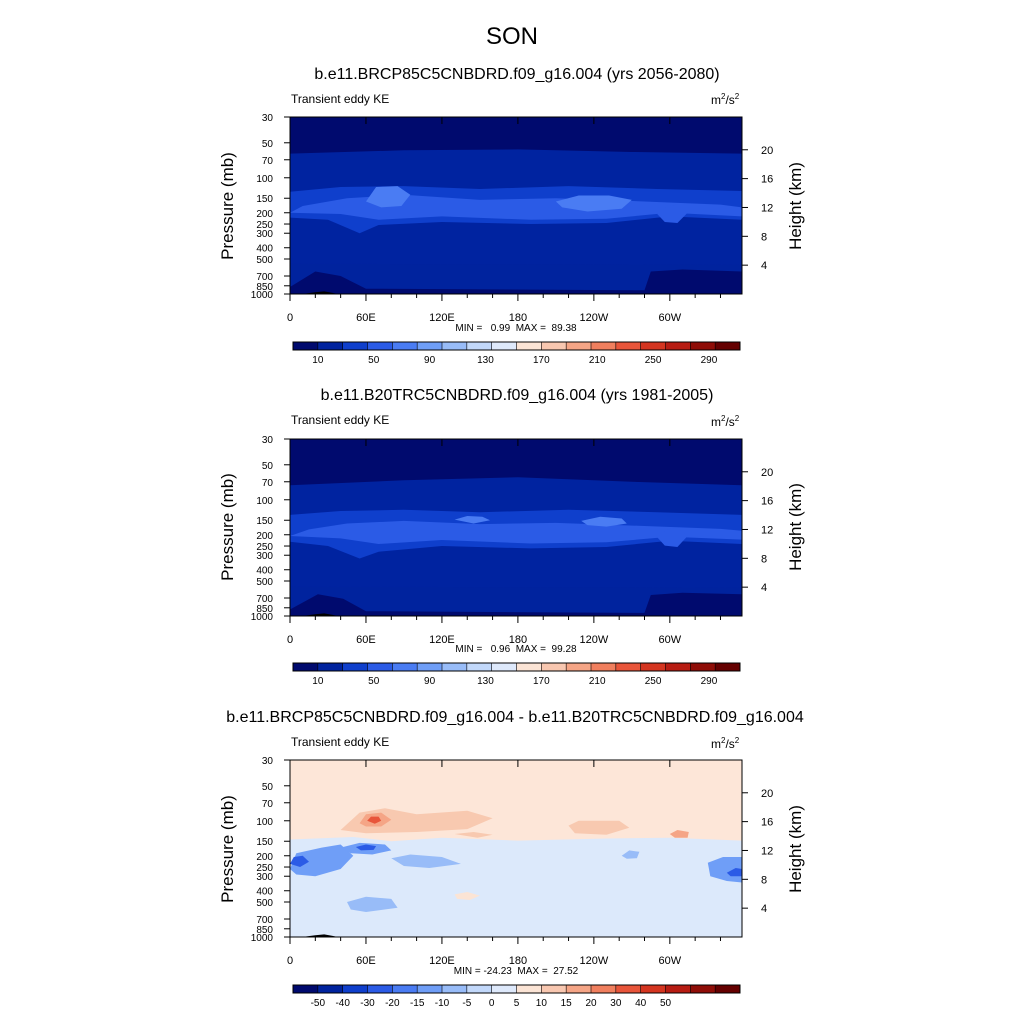  Describe the element at coordinates (264, 536) in the screenshot. I see `y-tick-label: 200` at that location.